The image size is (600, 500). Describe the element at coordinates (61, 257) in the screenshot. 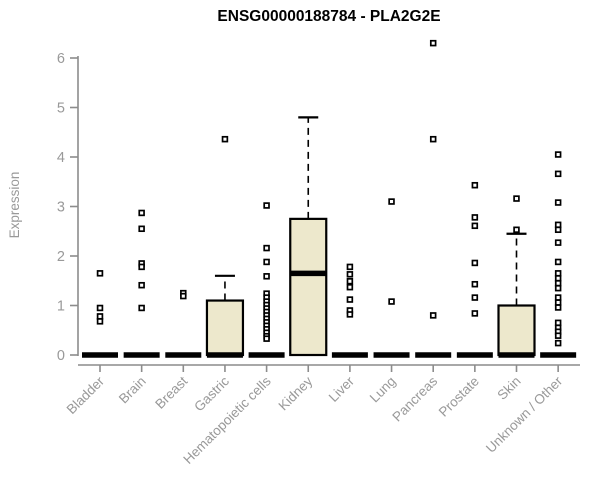

I see `y-tick-label: 2` at that location.